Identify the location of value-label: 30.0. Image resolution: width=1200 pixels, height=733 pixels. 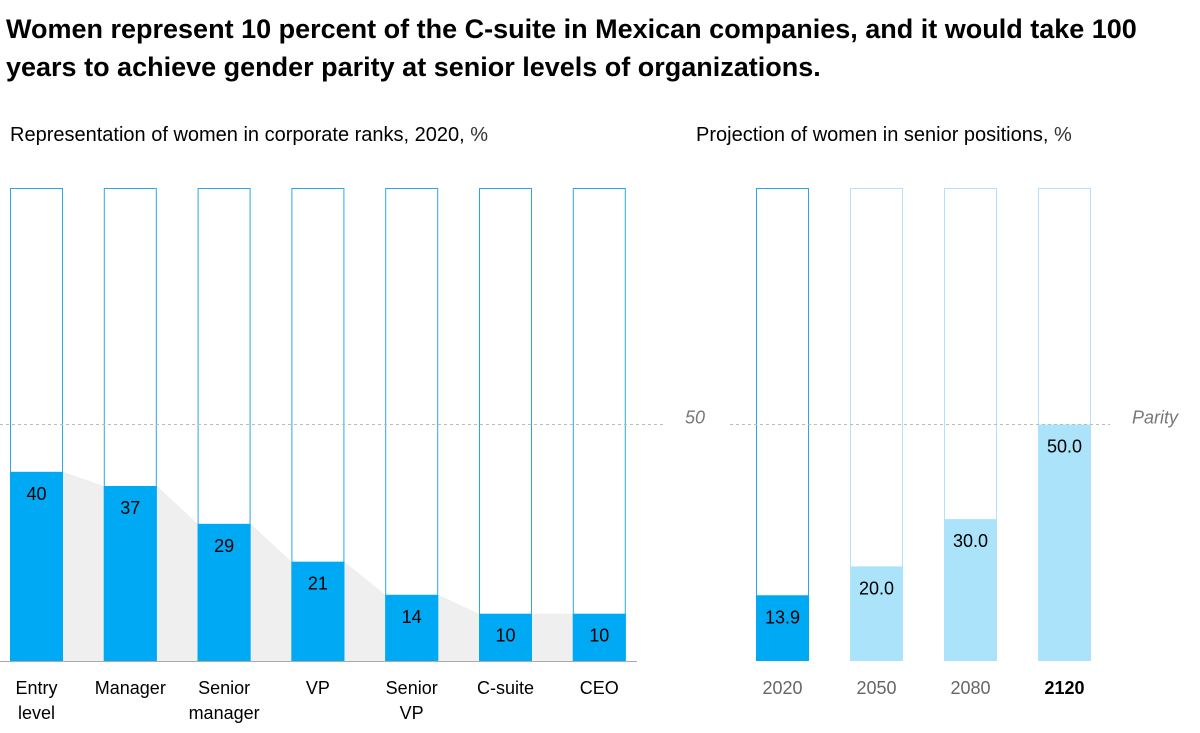
(970, 541).